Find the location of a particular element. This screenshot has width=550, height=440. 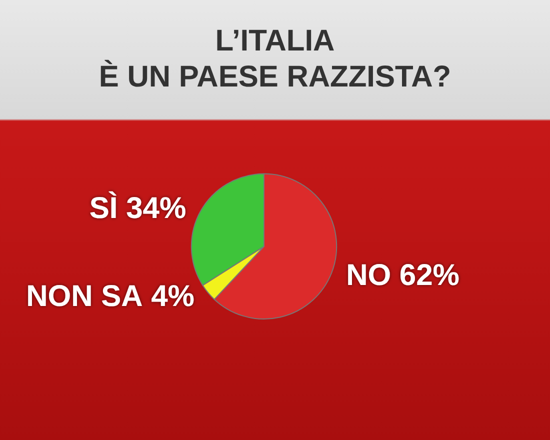

slice-label: SÌ is located at coordinates (103, 208).